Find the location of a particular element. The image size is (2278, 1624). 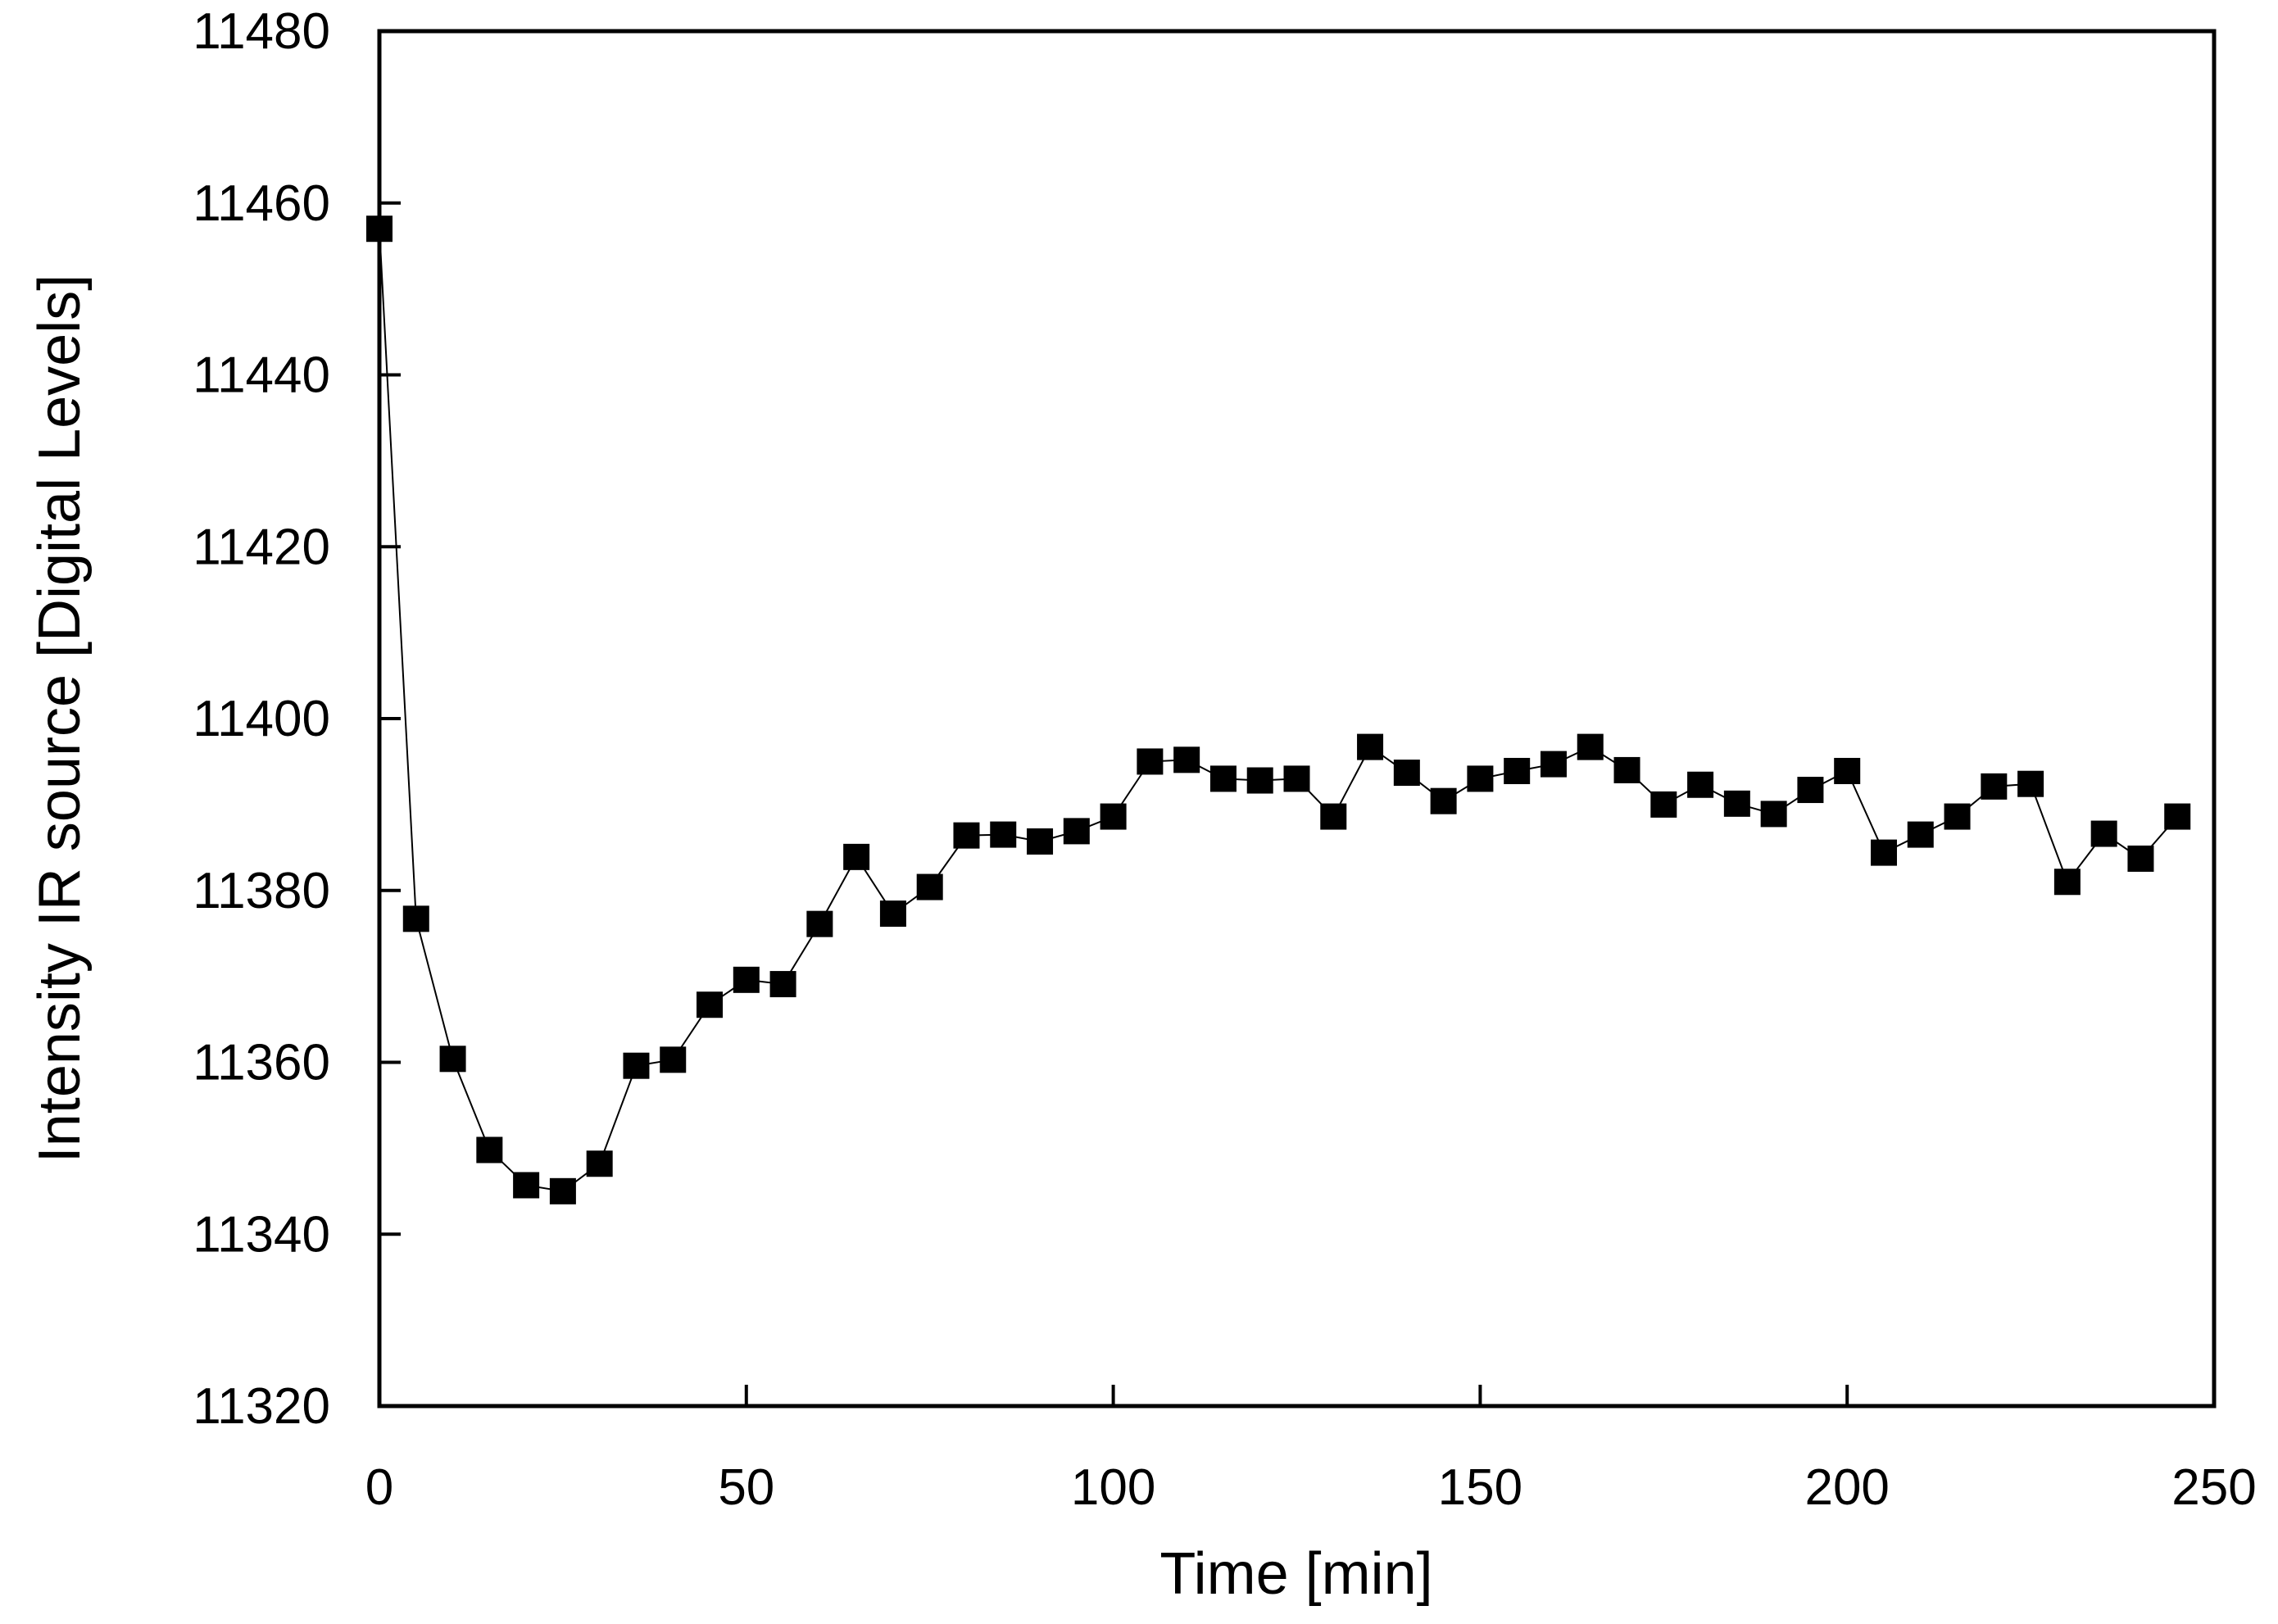

y-axis-title: Intensity IR source [Digital Levels] is located at coordinates (60, 718).